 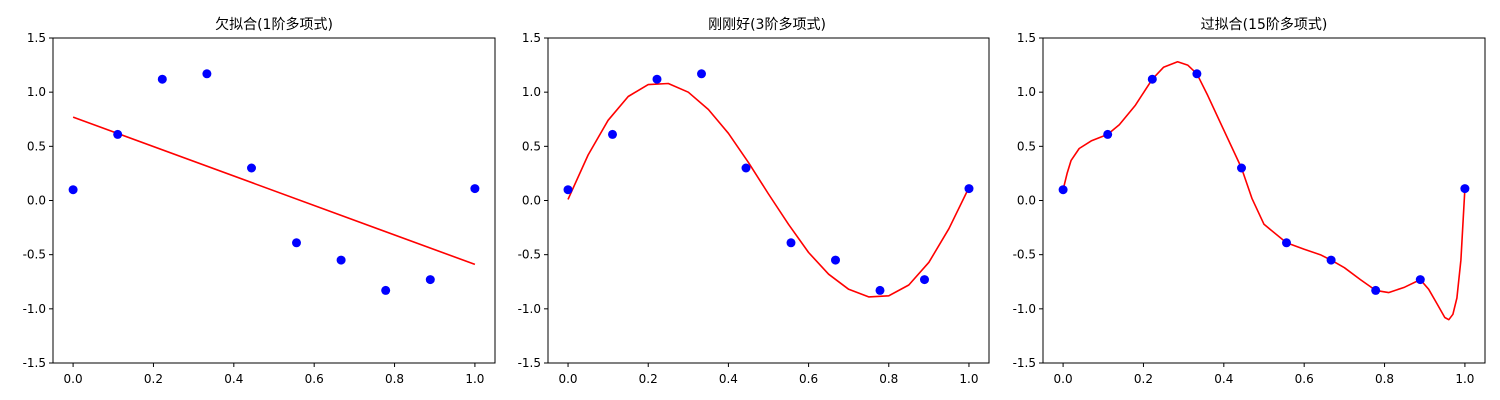 I want to click on chart-title: 刚刚好(3阶多项式), so click(x=767, y=24).